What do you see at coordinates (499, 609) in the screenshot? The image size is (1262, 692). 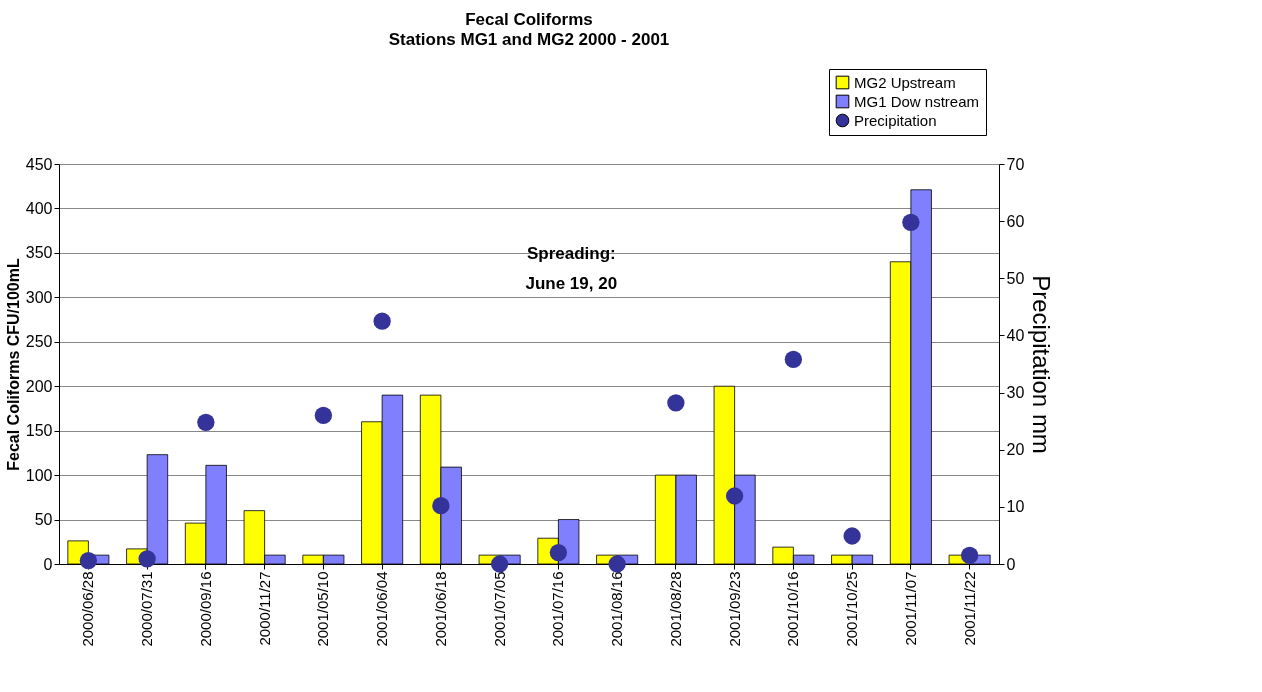 I see `x-tick-label: 2001/07/05` at bounding box center [499, 609].